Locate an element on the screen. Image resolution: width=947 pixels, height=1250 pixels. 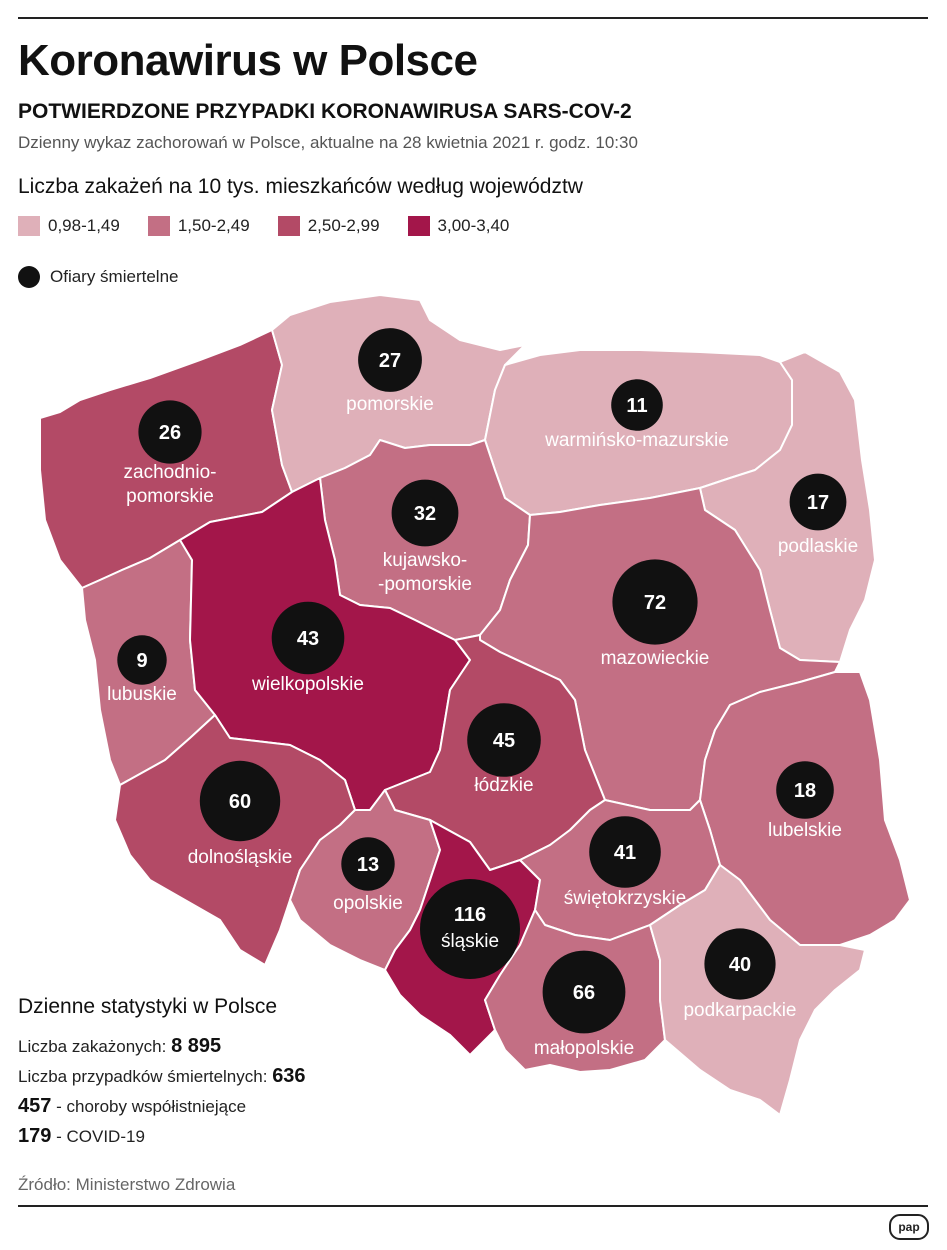
death-count-lodzkie: 45 is located at coordinates (504, 741).